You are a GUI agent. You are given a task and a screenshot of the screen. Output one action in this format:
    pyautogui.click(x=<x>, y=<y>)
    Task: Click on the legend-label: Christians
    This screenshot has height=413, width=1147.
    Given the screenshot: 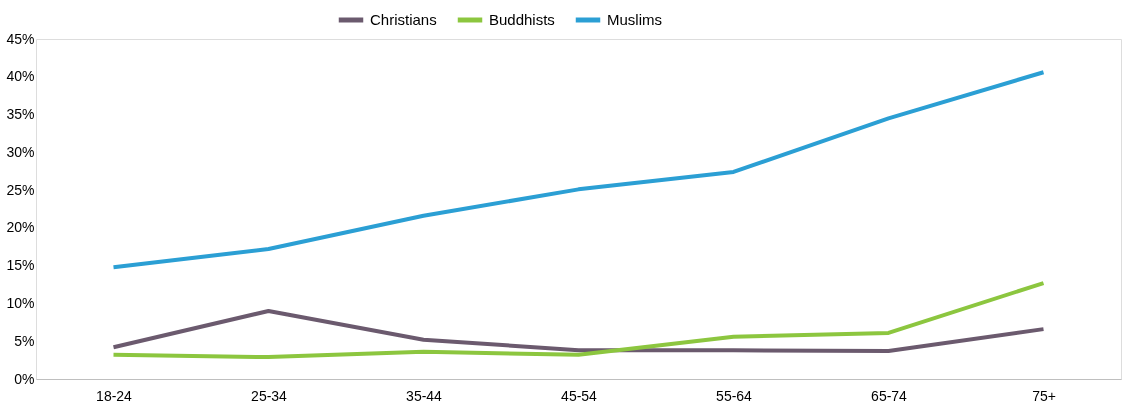 What is the action you would take?
    pyautogui.click(x=403, y=19)
    